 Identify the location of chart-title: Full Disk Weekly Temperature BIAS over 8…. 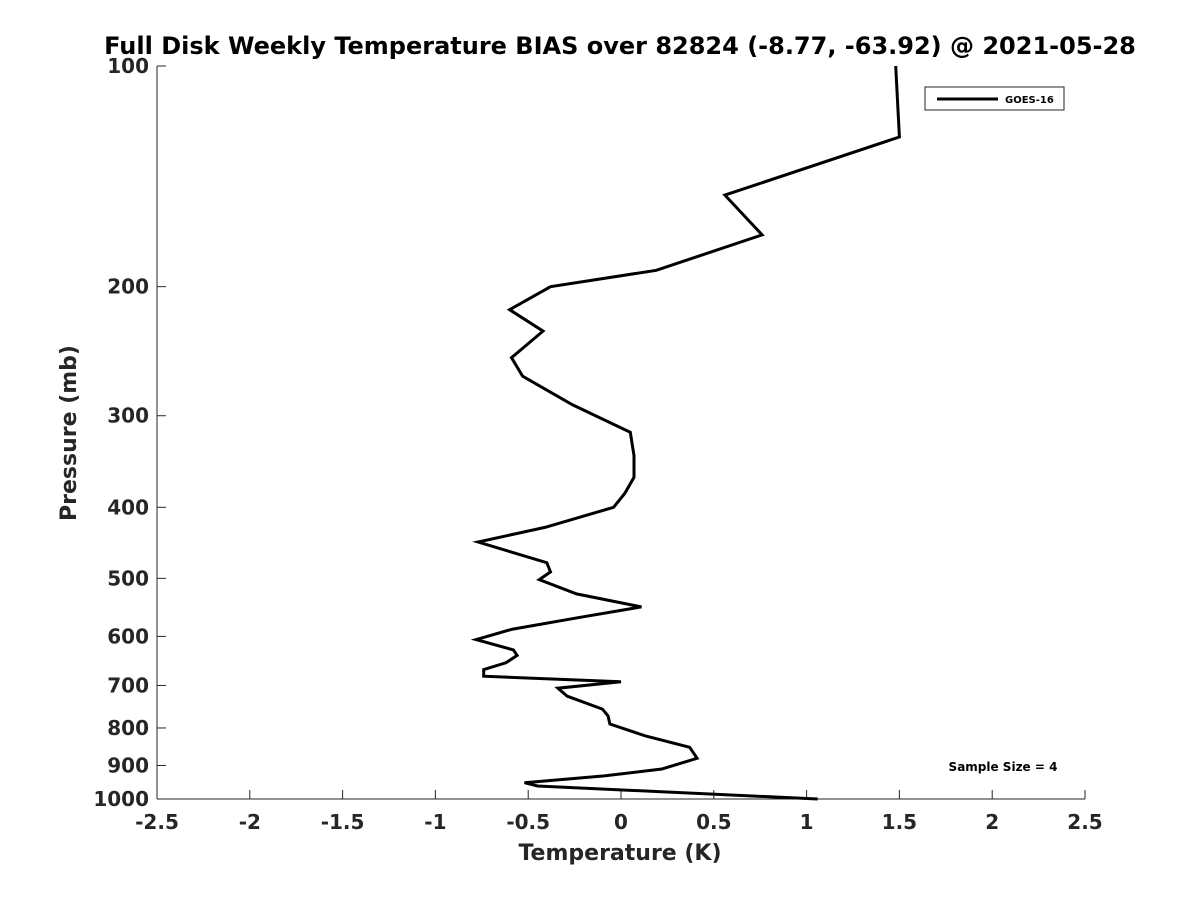
(620, 46).